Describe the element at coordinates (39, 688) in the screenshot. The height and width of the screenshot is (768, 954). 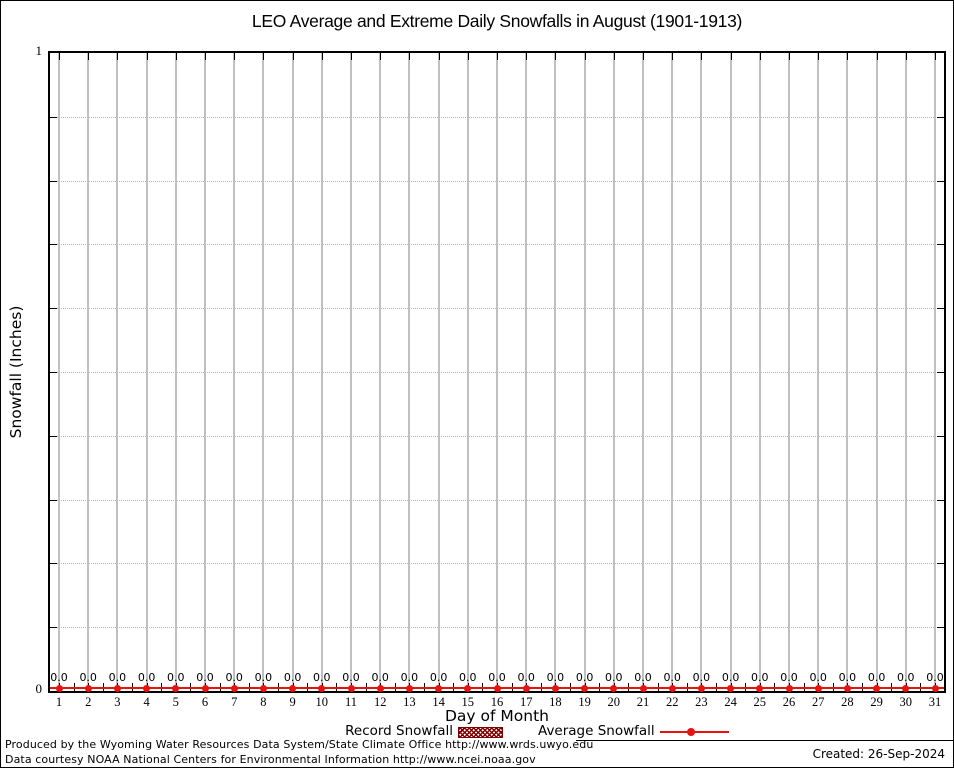
I see `y-axis-min-tick-label: 0` at that location.